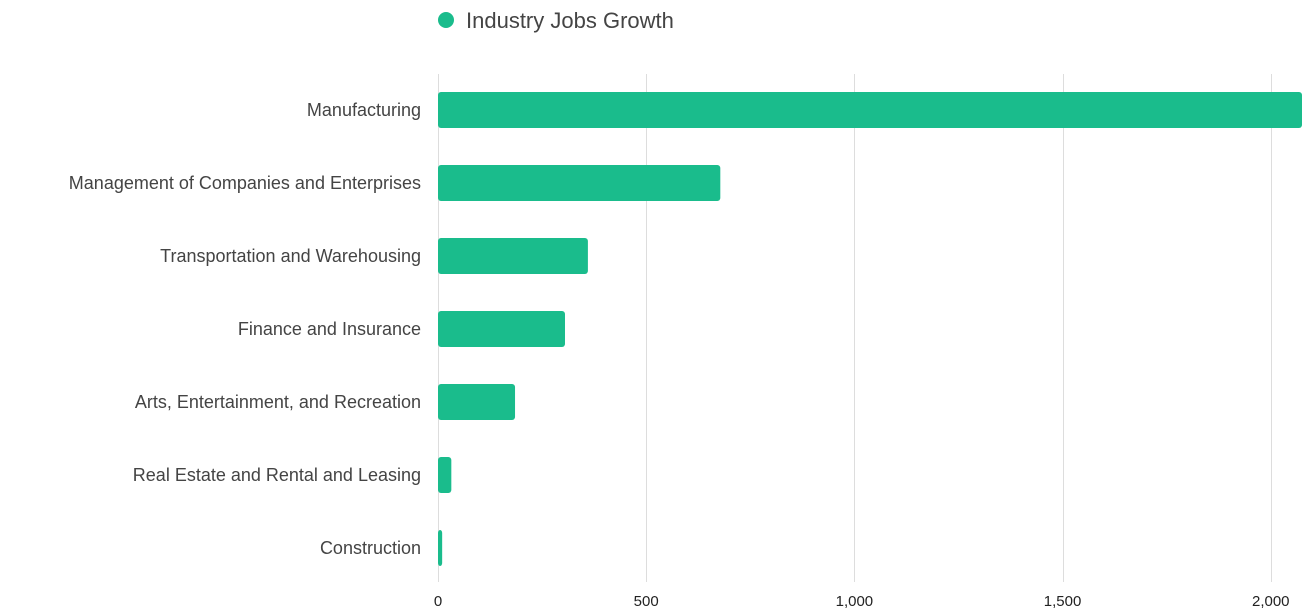 Image resolution: width=1316 pixels, height=612 pixels. I want to click on x-tick-label: 0, so click(438, 601).